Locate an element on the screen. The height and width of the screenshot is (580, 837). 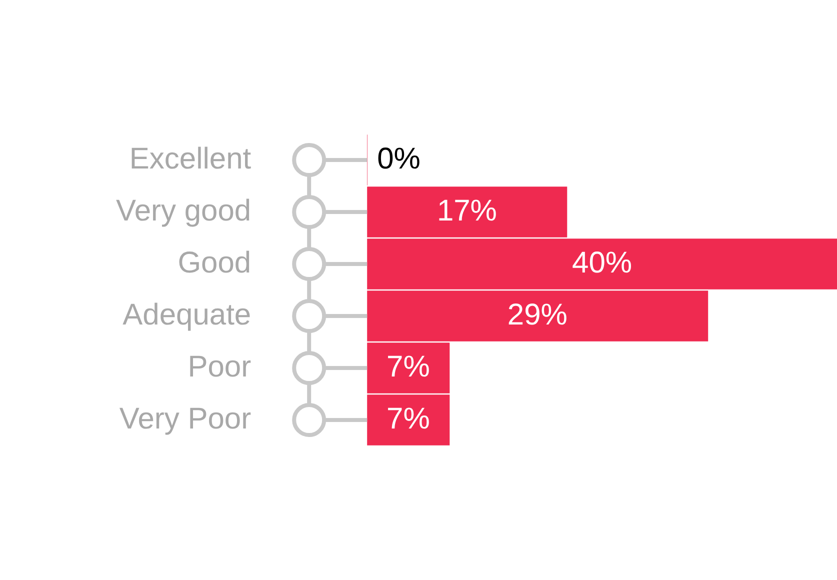
y-tick-label: Adequate is located at coordinates (187, 315).